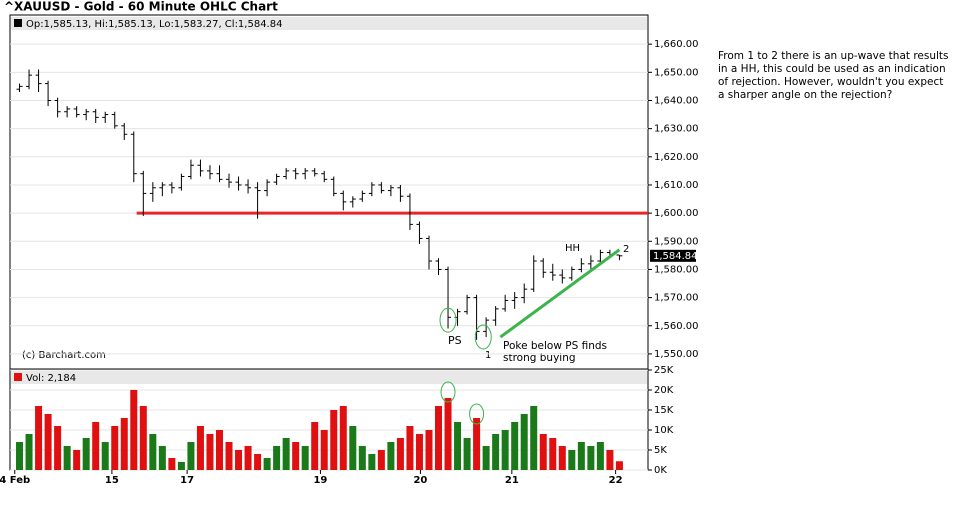  I want to click on annotation: Poke below PS finds strong buying, so click(555, 352).